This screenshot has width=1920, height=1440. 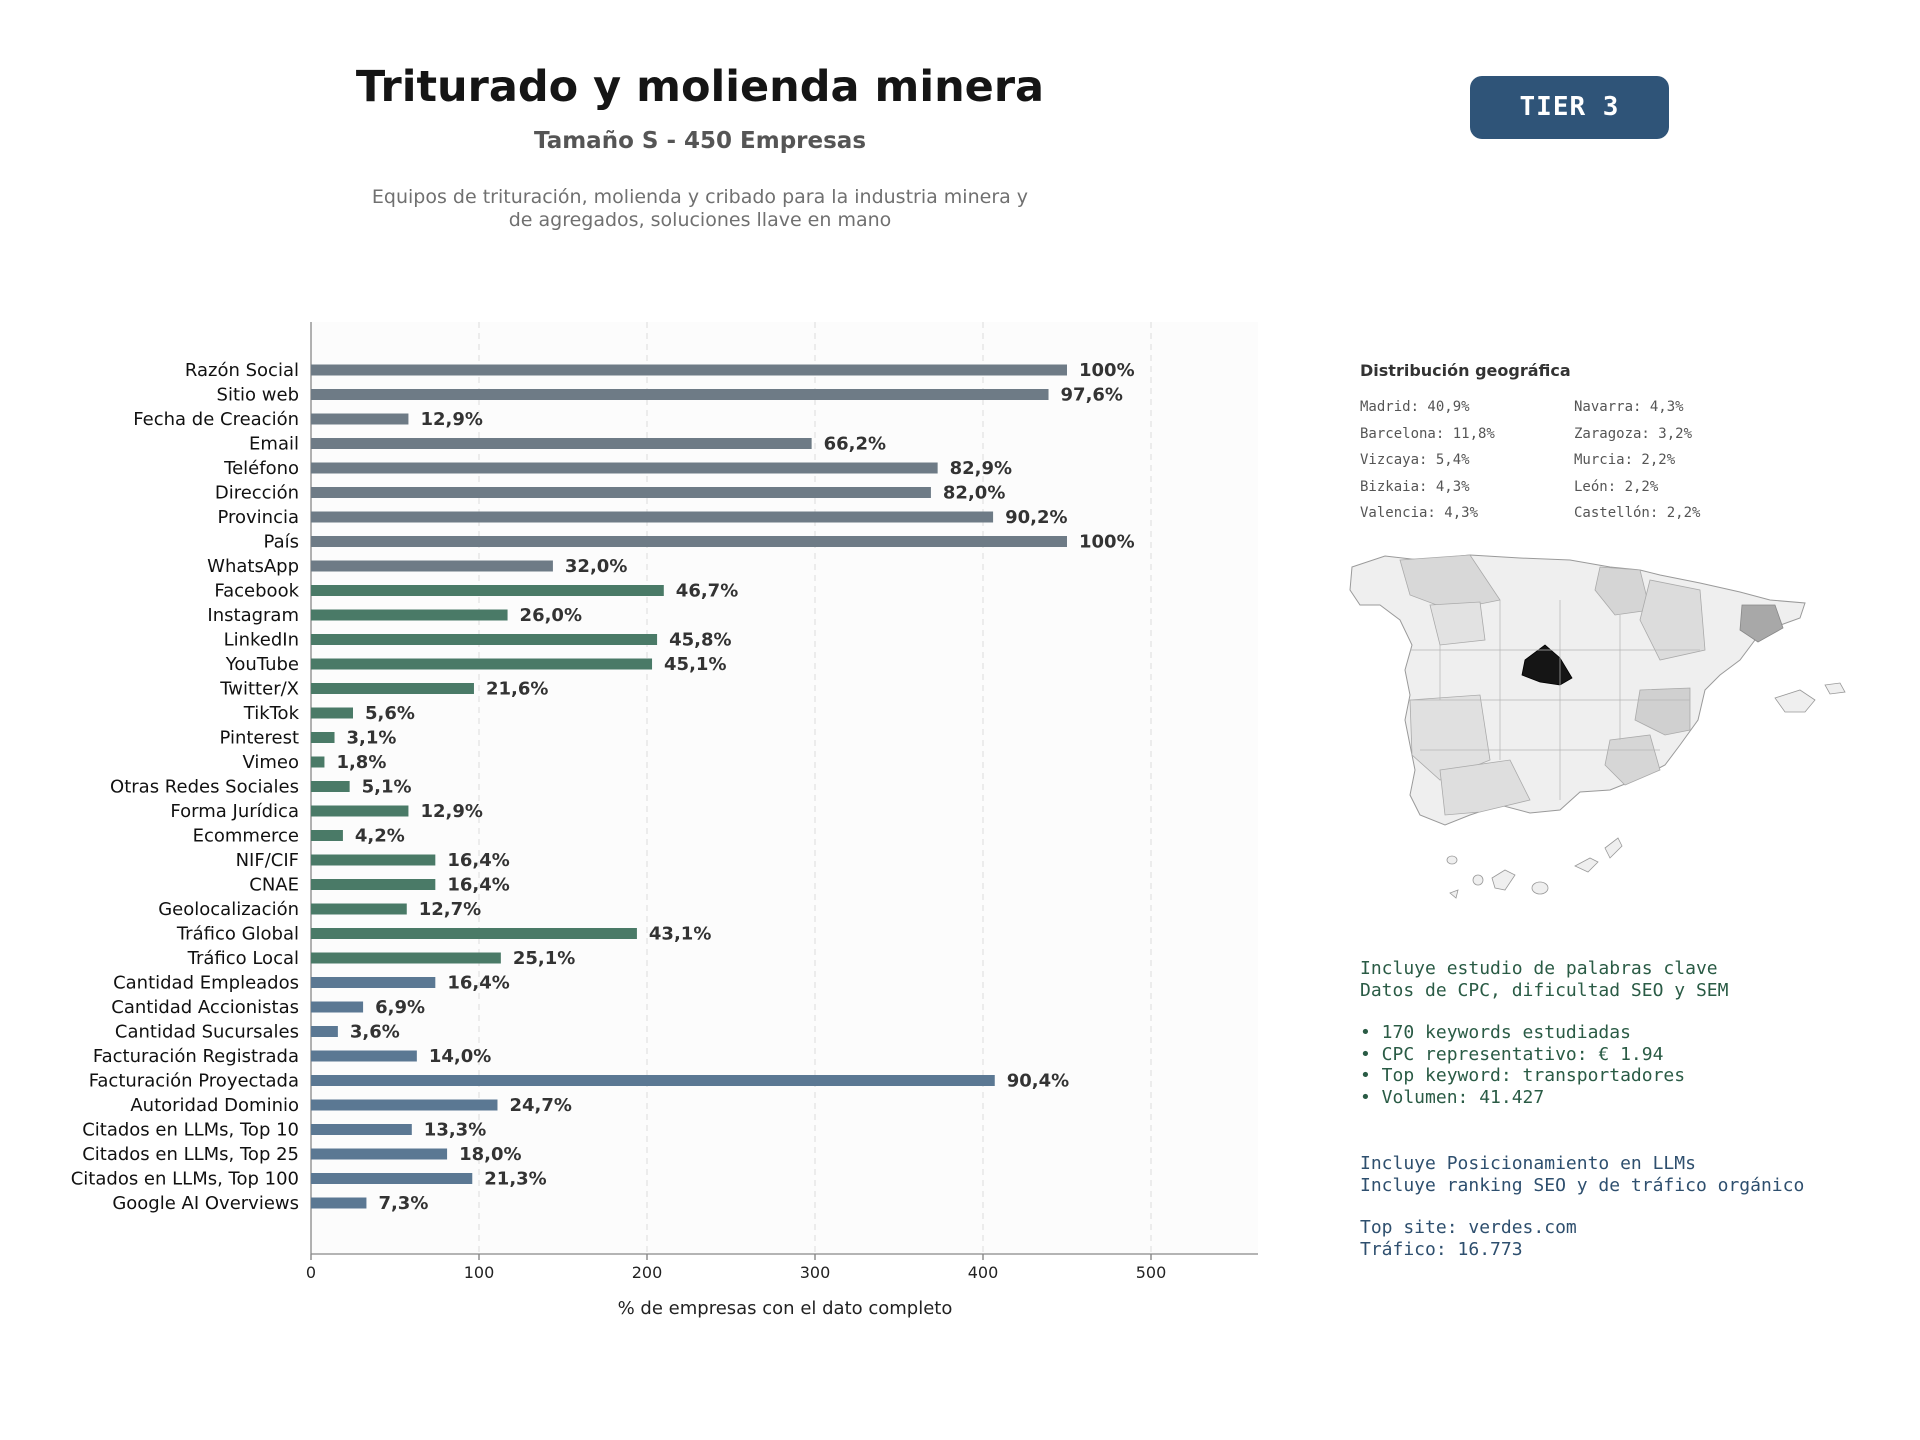 What do you see at coordinates (267, 860) in the screenshot?
I see `category-label: NIF/CIF` at bounding box center [267, 860].